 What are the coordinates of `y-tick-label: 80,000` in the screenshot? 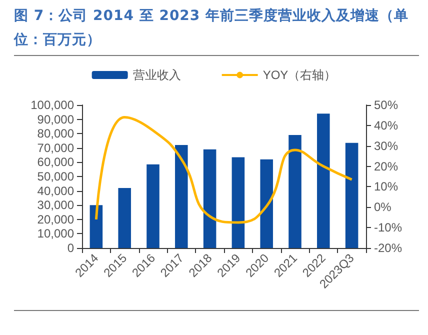 It's located at (55, 133).